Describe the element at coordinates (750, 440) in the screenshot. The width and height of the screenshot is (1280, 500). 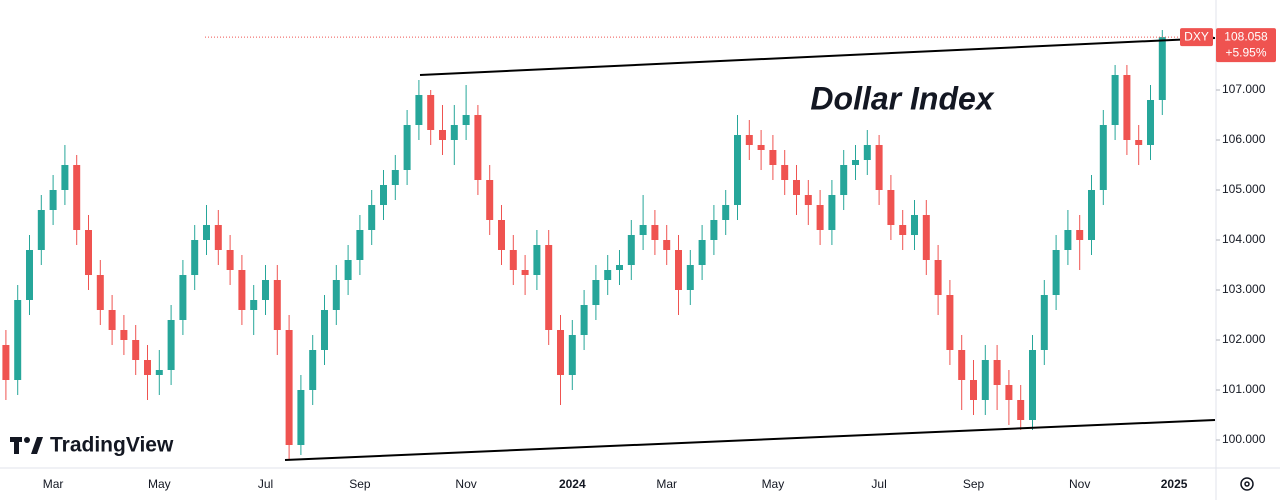
I see `lower-trend-line` at that location.